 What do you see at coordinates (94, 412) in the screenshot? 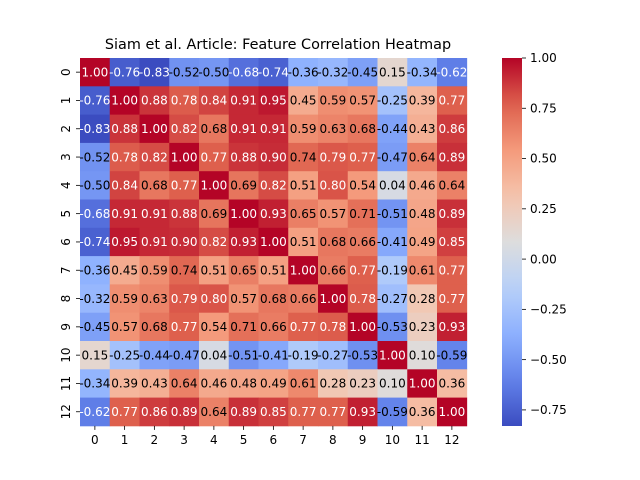
I see `cell-value-label: -0.62` at bounding box center [94, 412].